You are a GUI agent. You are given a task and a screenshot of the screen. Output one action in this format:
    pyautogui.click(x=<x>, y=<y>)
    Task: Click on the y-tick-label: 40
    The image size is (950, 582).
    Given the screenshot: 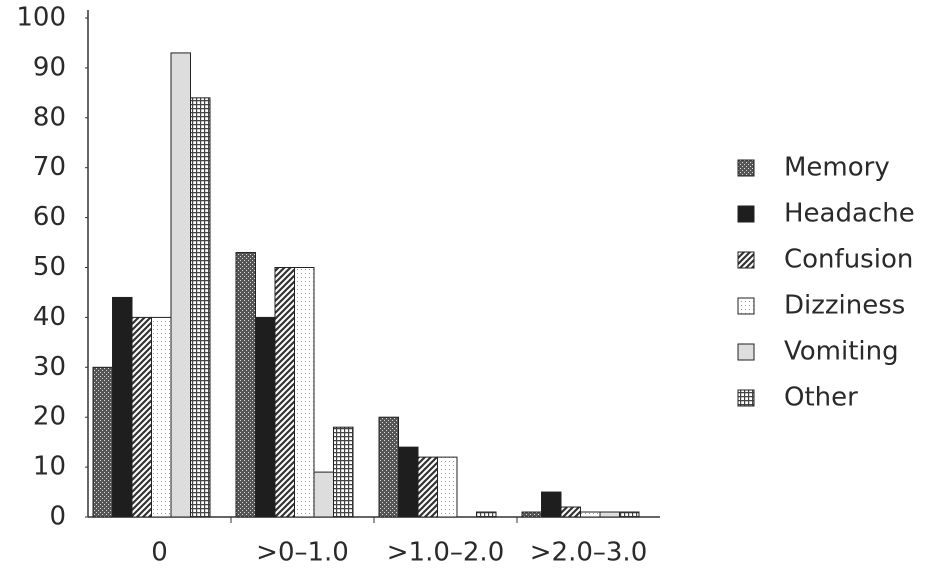 What is the action you would take?
    pyautogui.click(x=49, y=317)
    